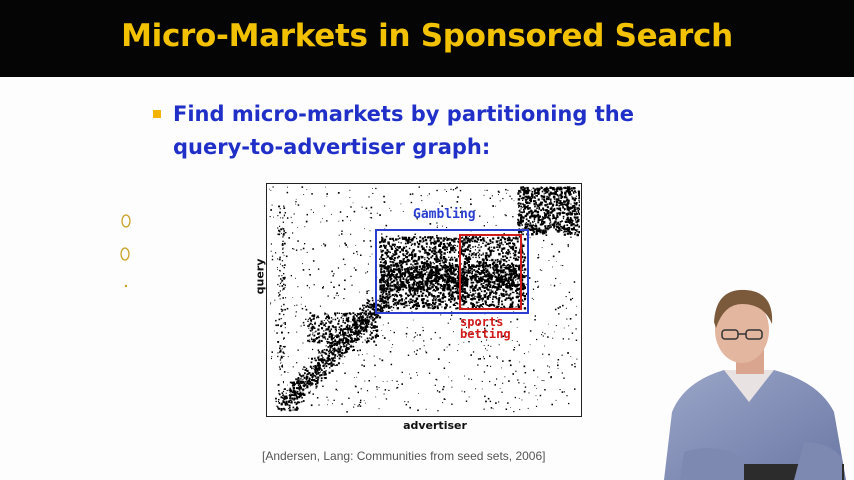 This screenshot has width=854, height=480. I want to click on handwriting-scribble, so click(125, 251).